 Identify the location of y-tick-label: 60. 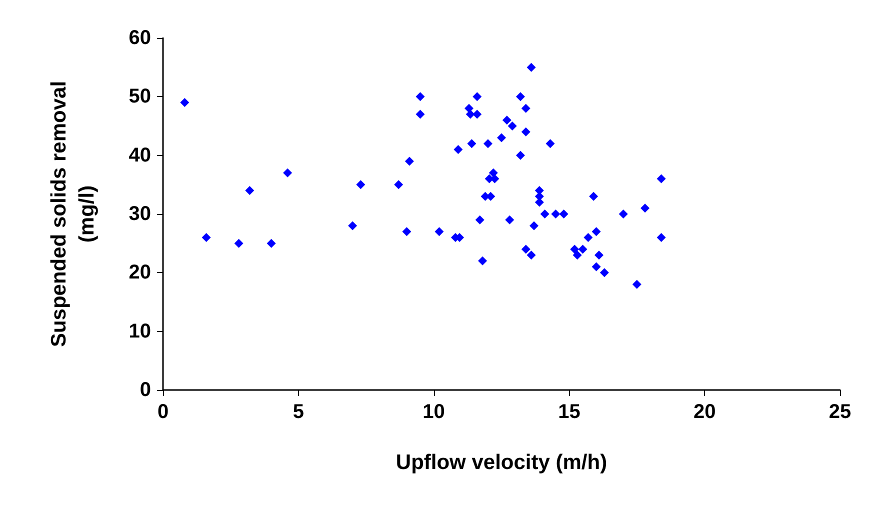
(139, 38).